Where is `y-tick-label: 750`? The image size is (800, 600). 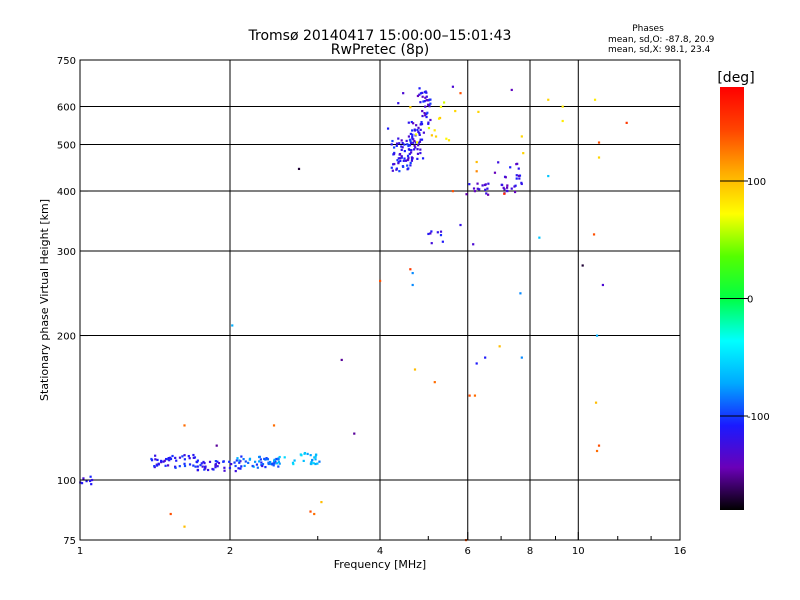 y-tick-label: 750 is located at coordinates (66, 61).